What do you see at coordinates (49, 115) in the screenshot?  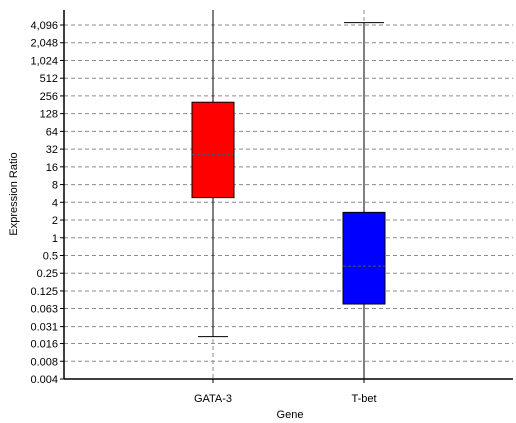 I see `y-tick-label: 128` at bounding box center [49, 115].